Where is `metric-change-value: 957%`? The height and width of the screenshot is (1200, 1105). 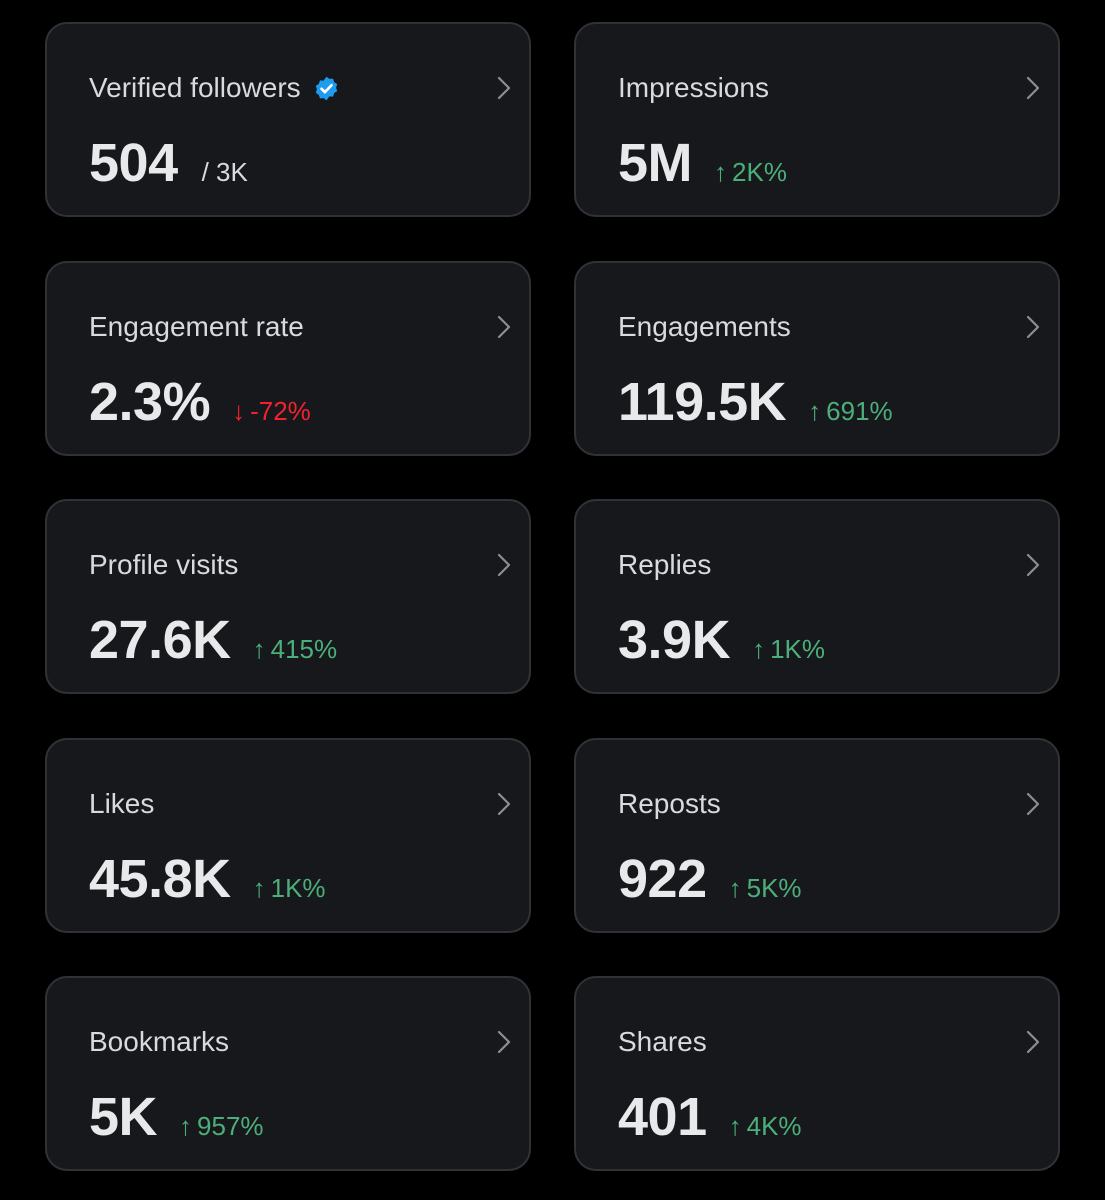
metric-change-value: 957% is located at coordinates (230, 1126).